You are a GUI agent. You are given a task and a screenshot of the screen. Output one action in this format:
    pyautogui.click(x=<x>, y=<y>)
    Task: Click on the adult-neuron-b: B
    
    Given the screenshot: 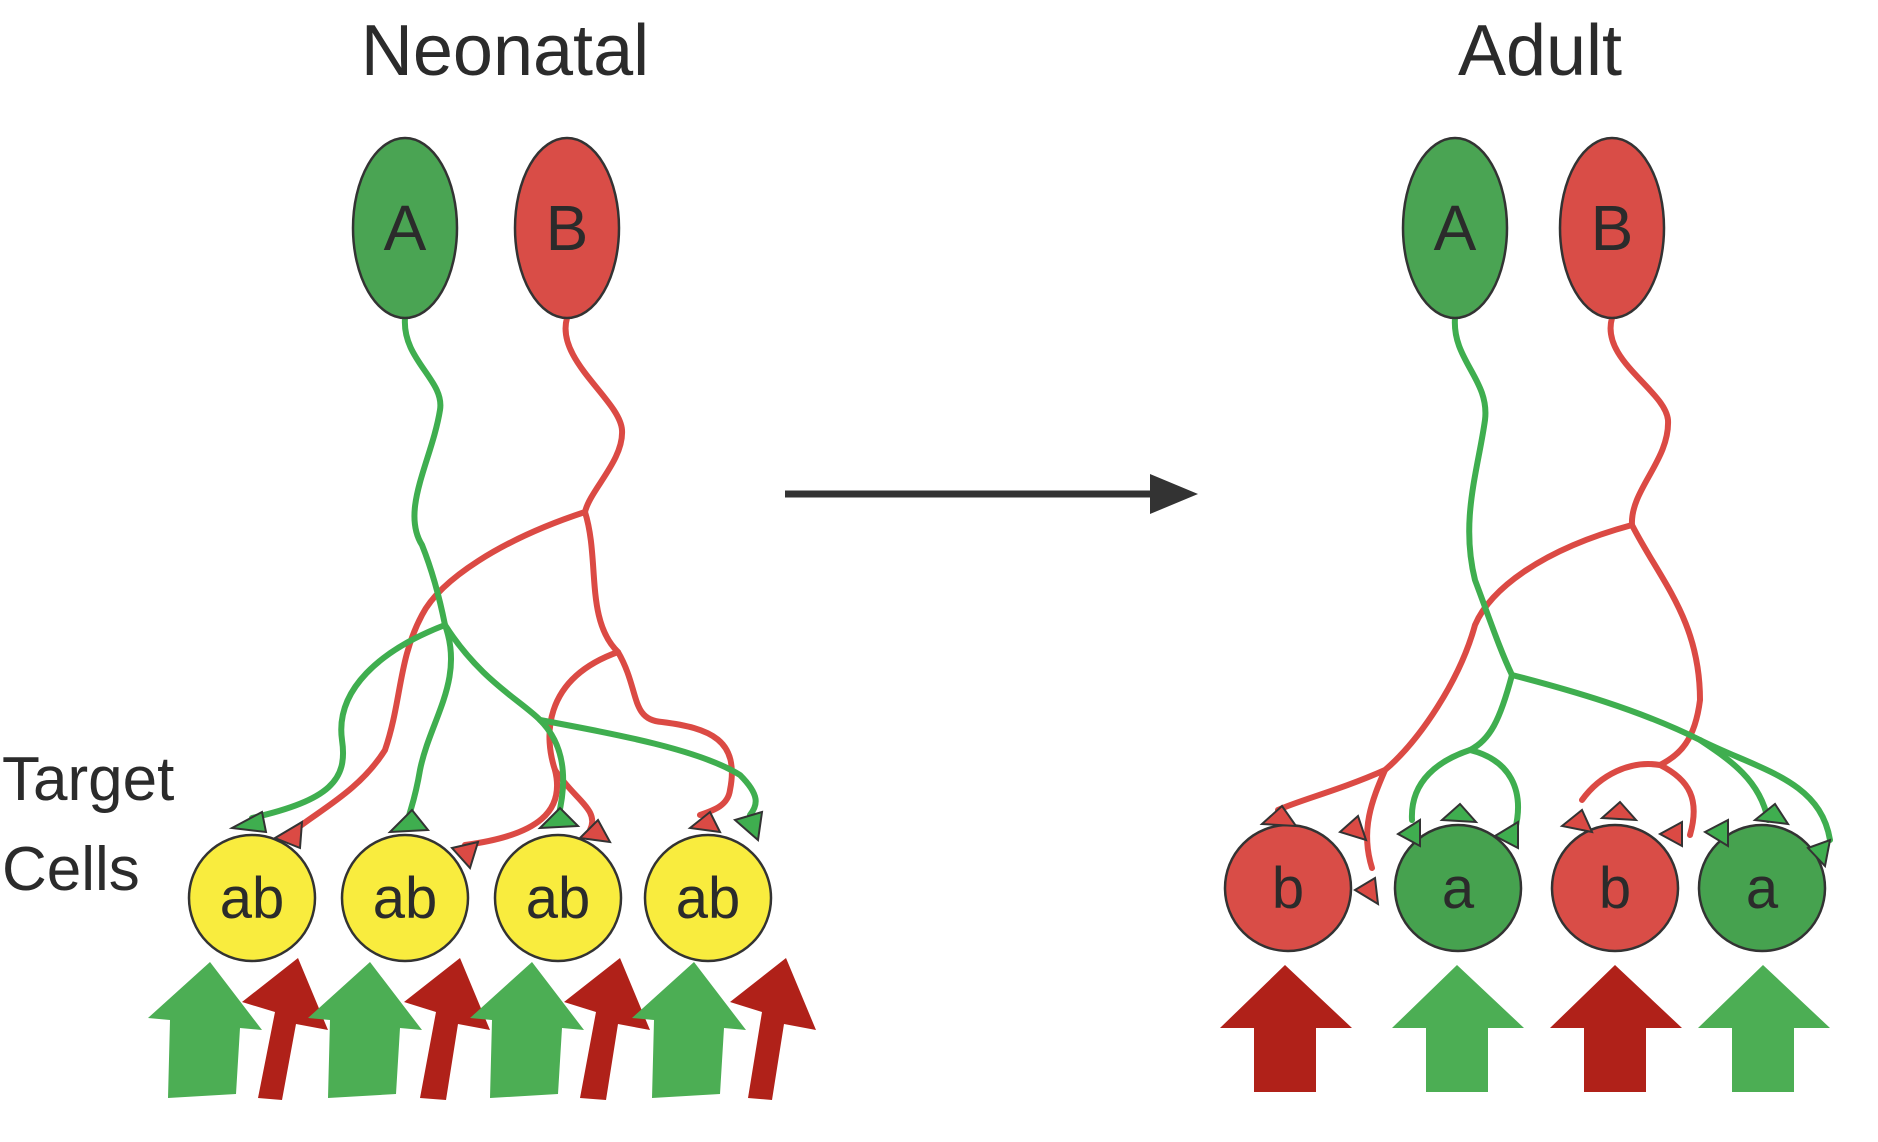 What is the action you would take?
    pyautogui.click(x=1612, y=228)
    